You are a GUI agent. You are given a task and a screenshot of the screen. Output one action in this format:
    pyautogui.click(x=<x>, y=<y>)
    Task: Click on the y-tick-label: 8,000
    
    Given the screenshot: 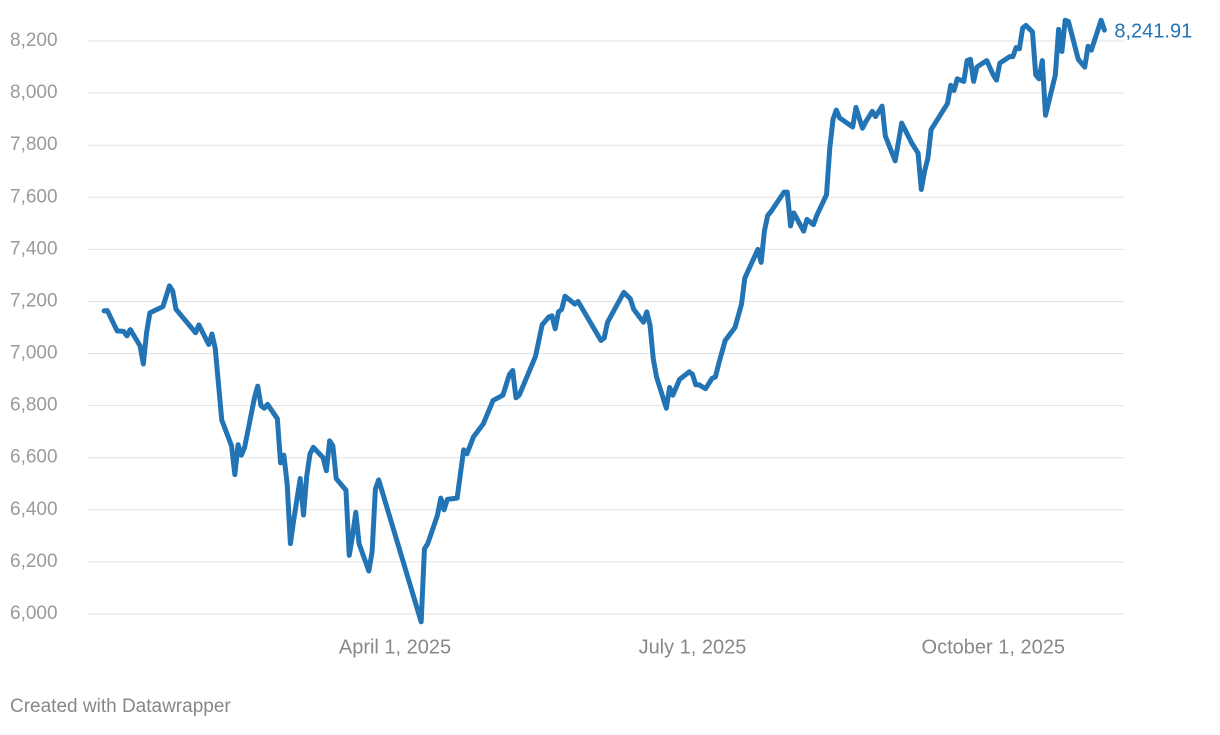 What is the action you would take?
    pyautogui.click(x=34, y=92)
    